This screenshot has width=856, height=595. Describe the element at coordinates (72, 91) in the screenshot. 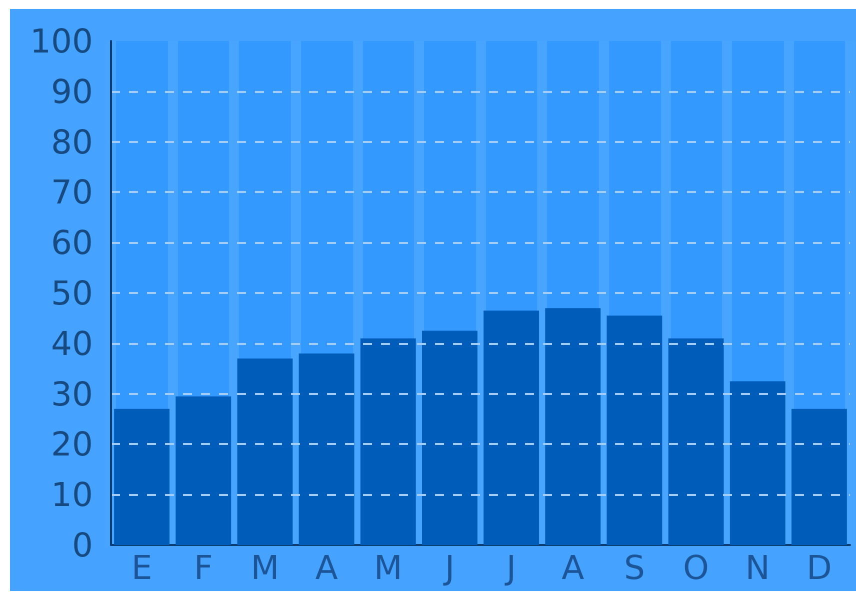

I see `y-tick-label: 90` at that location.